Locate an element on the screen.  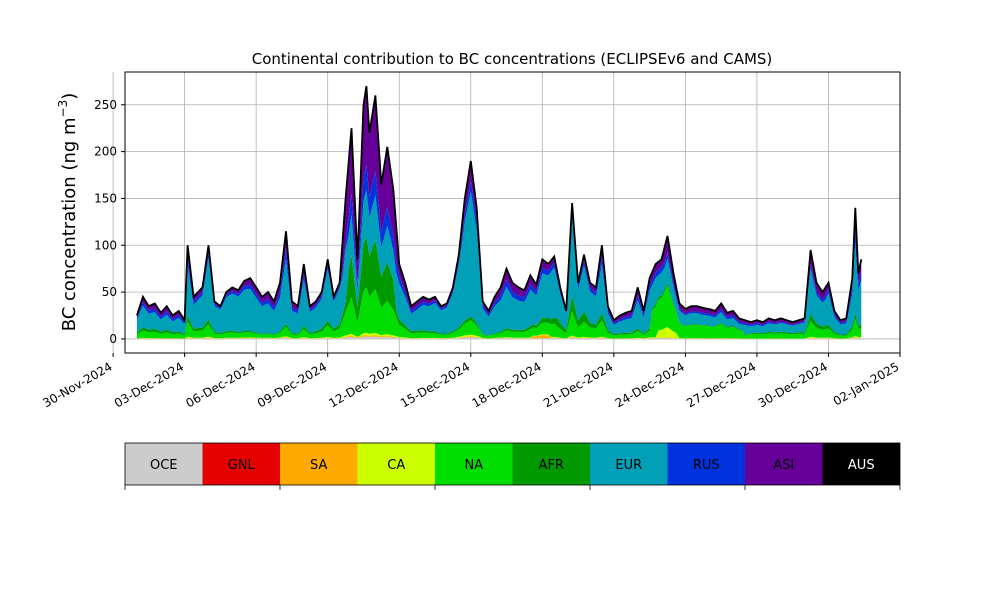
area-series-ca is located at coordinates (499, 333).